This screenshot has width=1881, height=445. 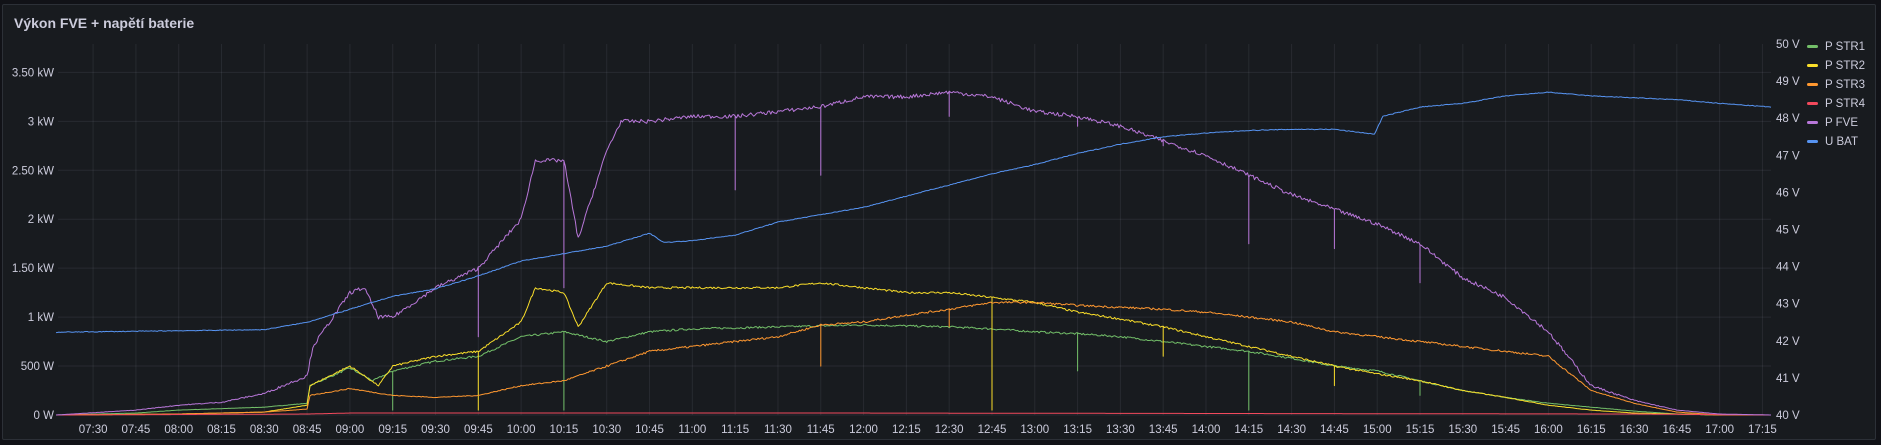 What do you see at coordinates (1788, 342) in the screenshot?
I see `y-right-tick-label: 42 V` at bounding box center [1788, 342].